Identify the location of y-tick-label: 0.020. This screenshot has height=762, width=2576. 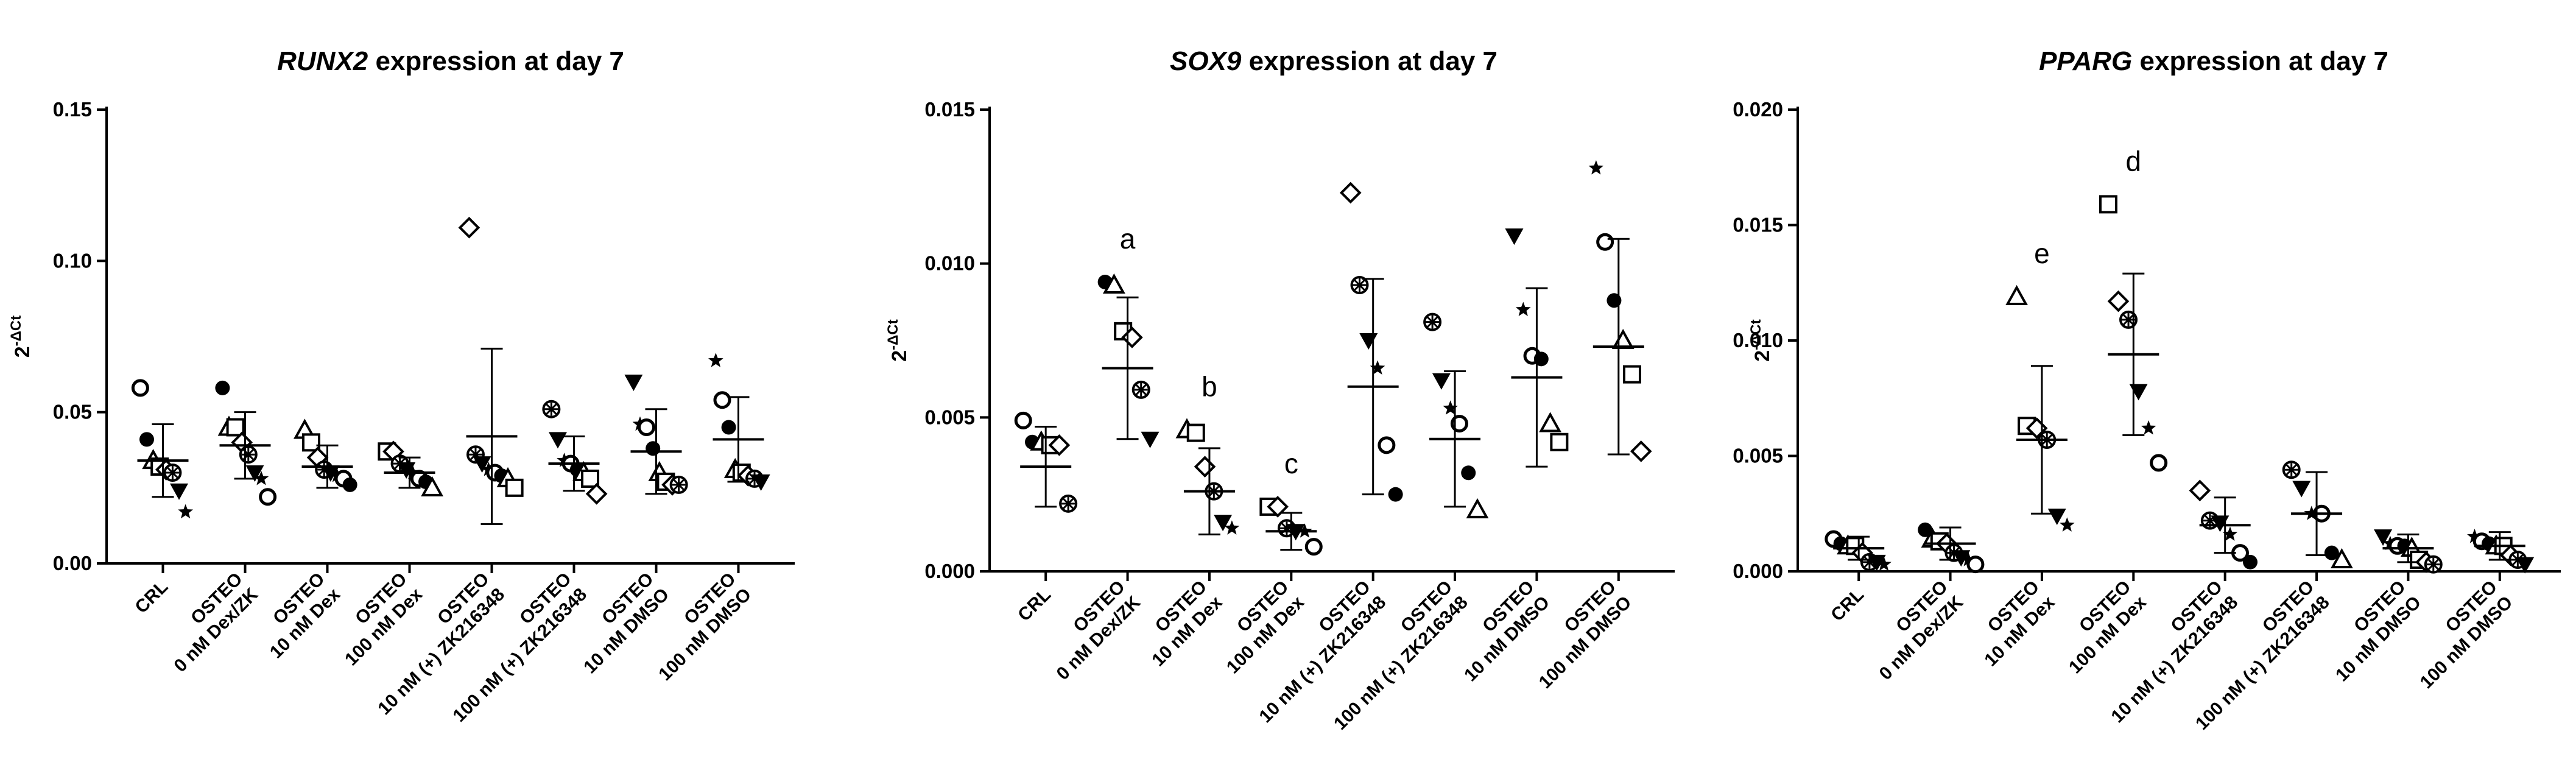
(1758, 109).